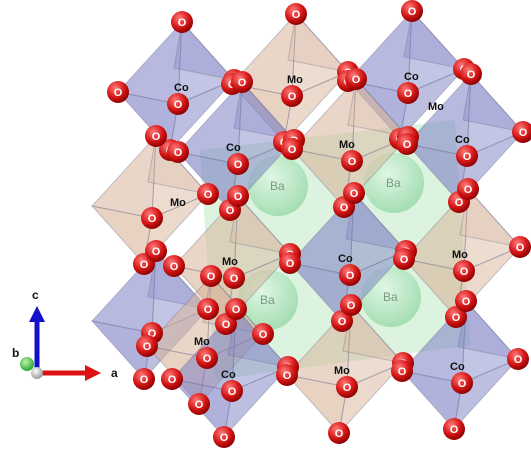 The image size is (531, 449). I want to click on axis-indicator: c b a, so click(65, 334).